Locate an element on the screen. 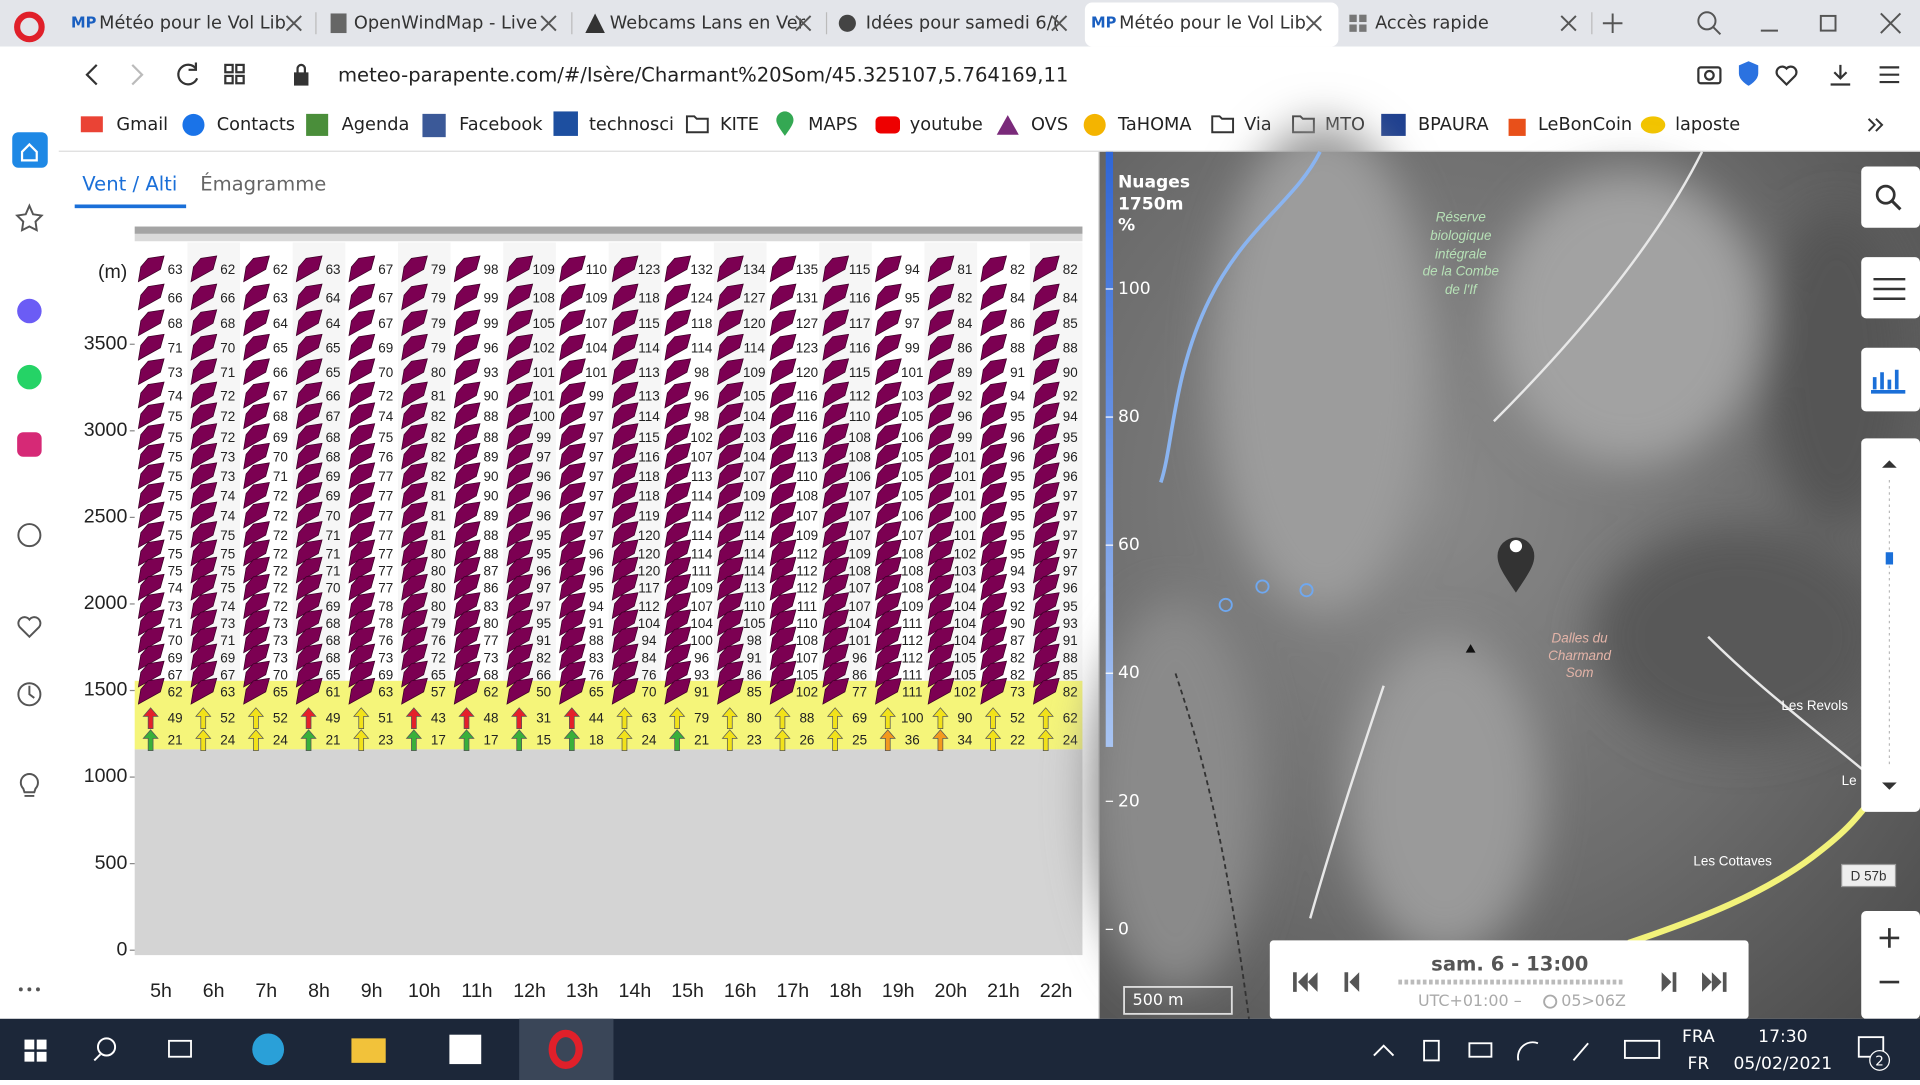 This screenshot has height=1085, width=1920. bookmark: Via is located at coordinates (1258, 125).